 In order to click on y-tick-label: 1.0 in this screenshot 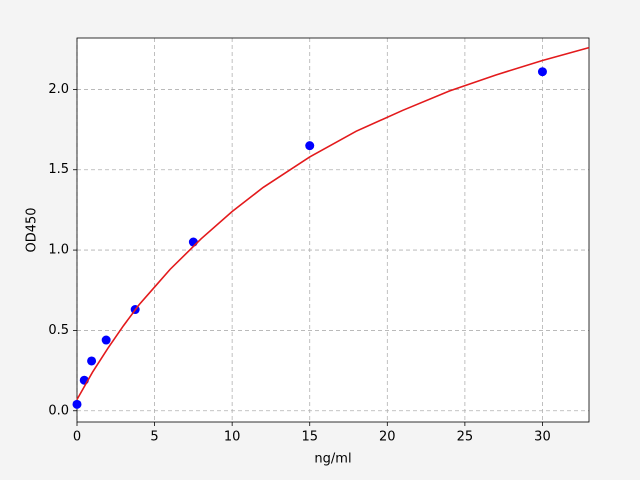, I will do `click(58, 250)`.